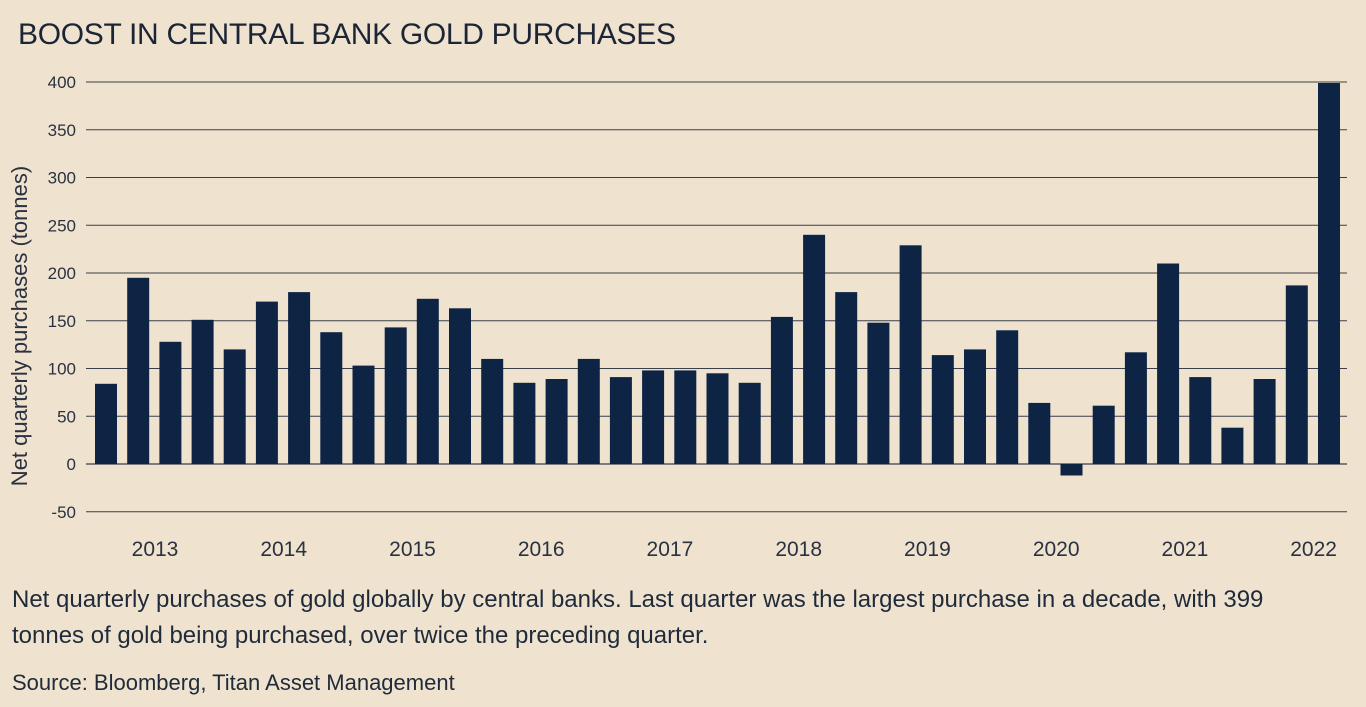  What do you see at coordinates (878, 393) in the screenshot?
I see `bar: 2018 Q4: 148` at bounding box center [878, 393].